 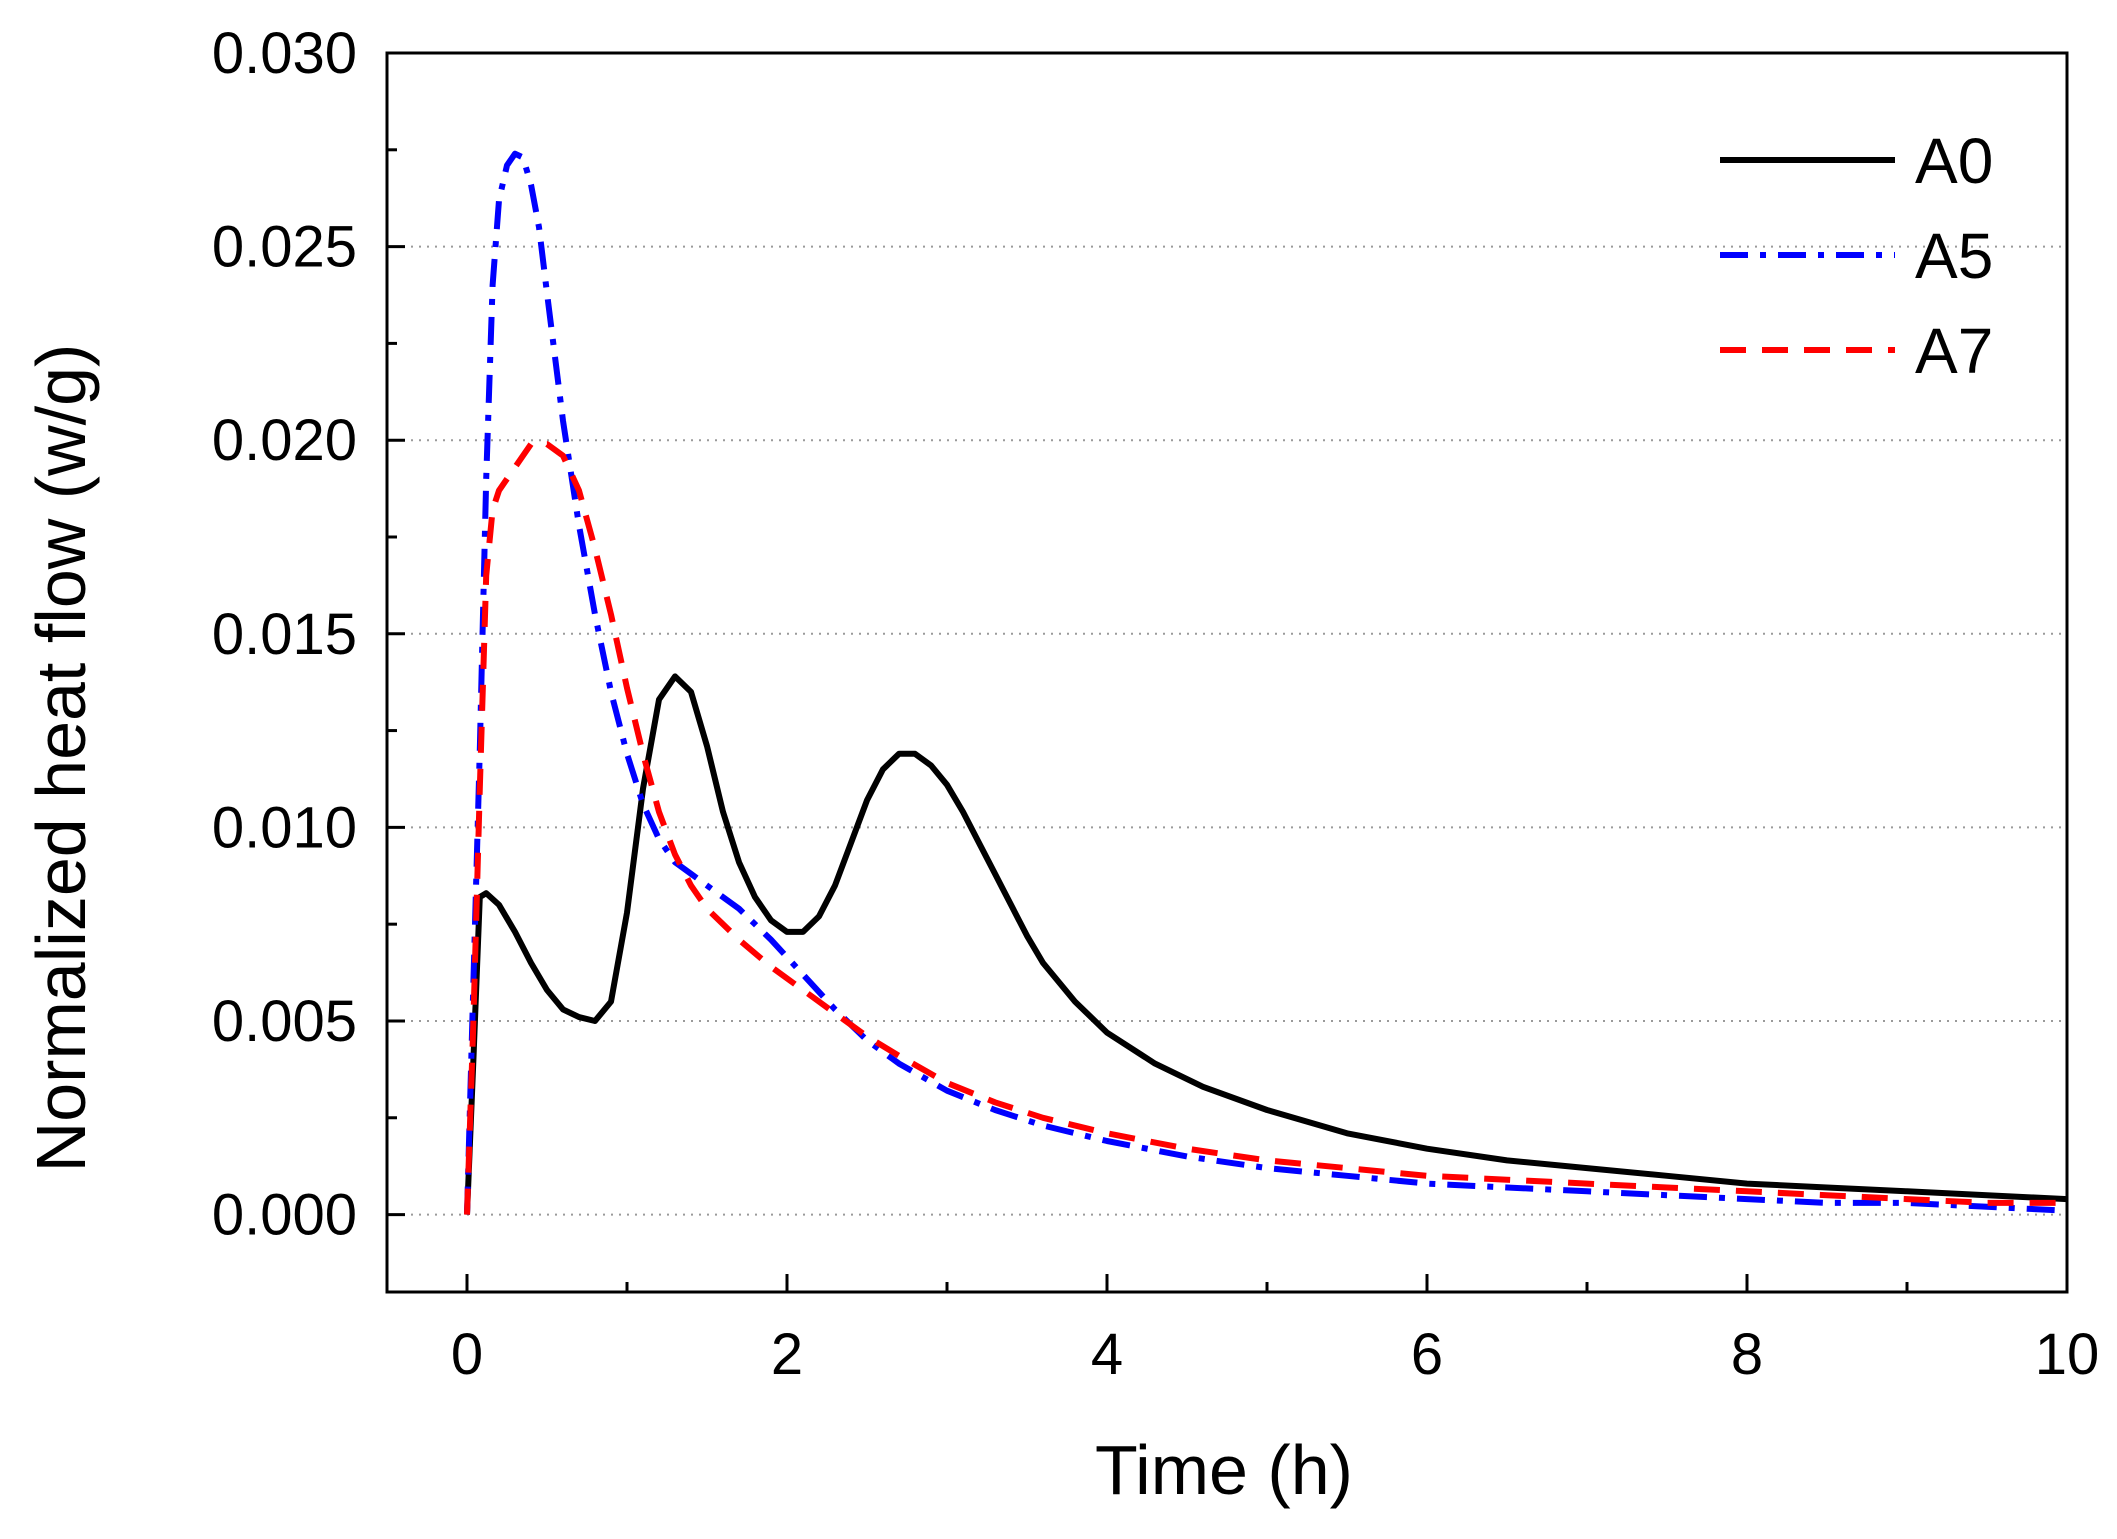 What do you see at coordinates (61, 758) in the screenshot?
I see `y-axis-label: Normalized heat flow (w/g)` at bounding box center [61, 758].